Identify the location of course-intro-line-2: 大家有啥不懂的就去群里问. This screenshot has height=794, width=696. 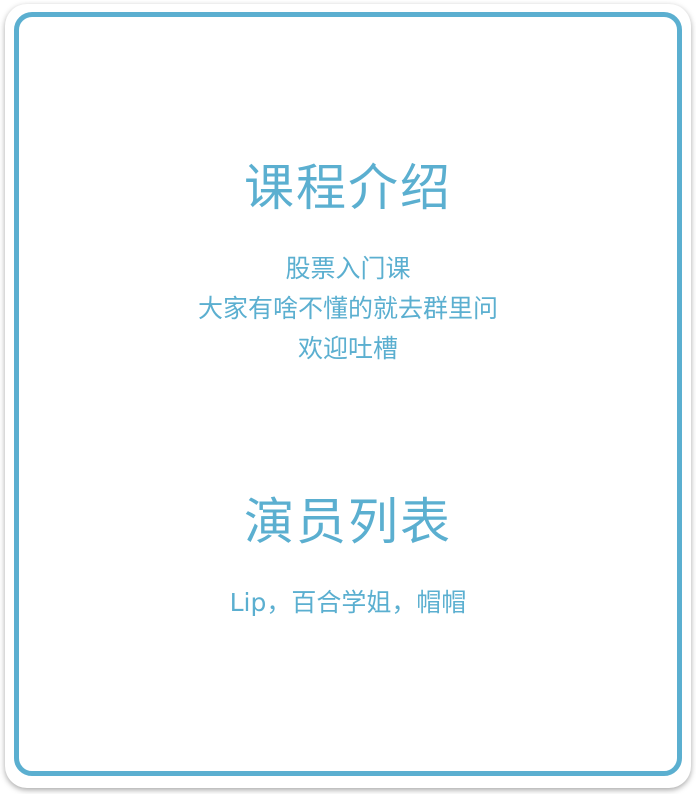
(347, 308).